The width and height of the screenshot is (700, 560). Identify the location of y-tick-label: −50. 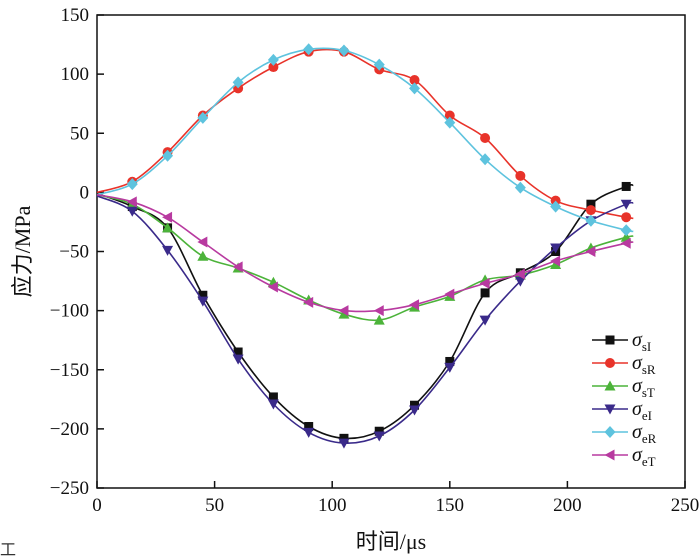
(74, 252).